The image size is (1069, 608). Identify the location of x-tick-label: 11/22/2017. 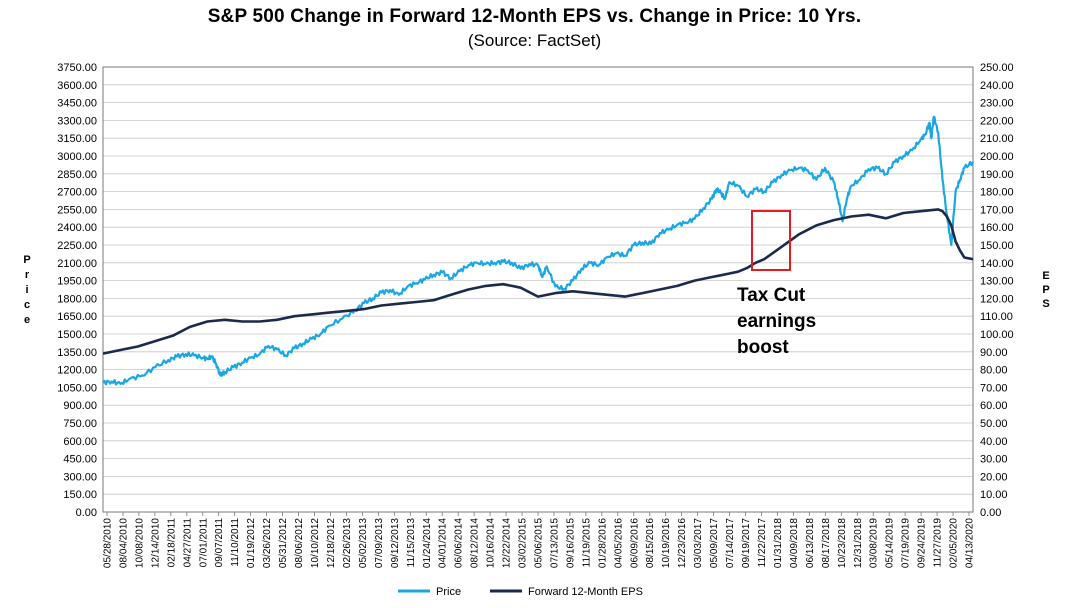
(762, 543).